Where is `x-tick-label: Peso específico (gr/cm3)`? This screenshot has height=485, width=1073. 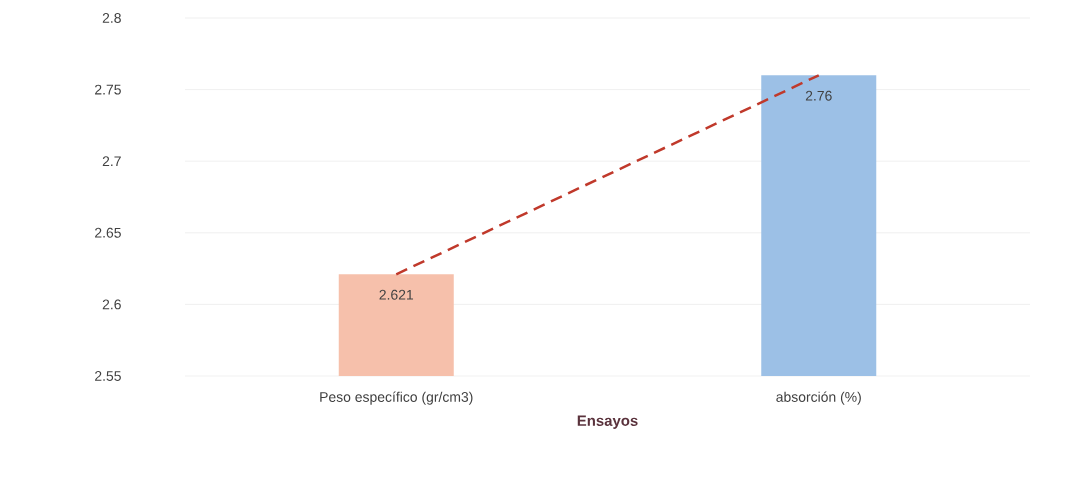 x-tick-label: Peso específico (gr/cm3) is located at coordinates (396, 398).